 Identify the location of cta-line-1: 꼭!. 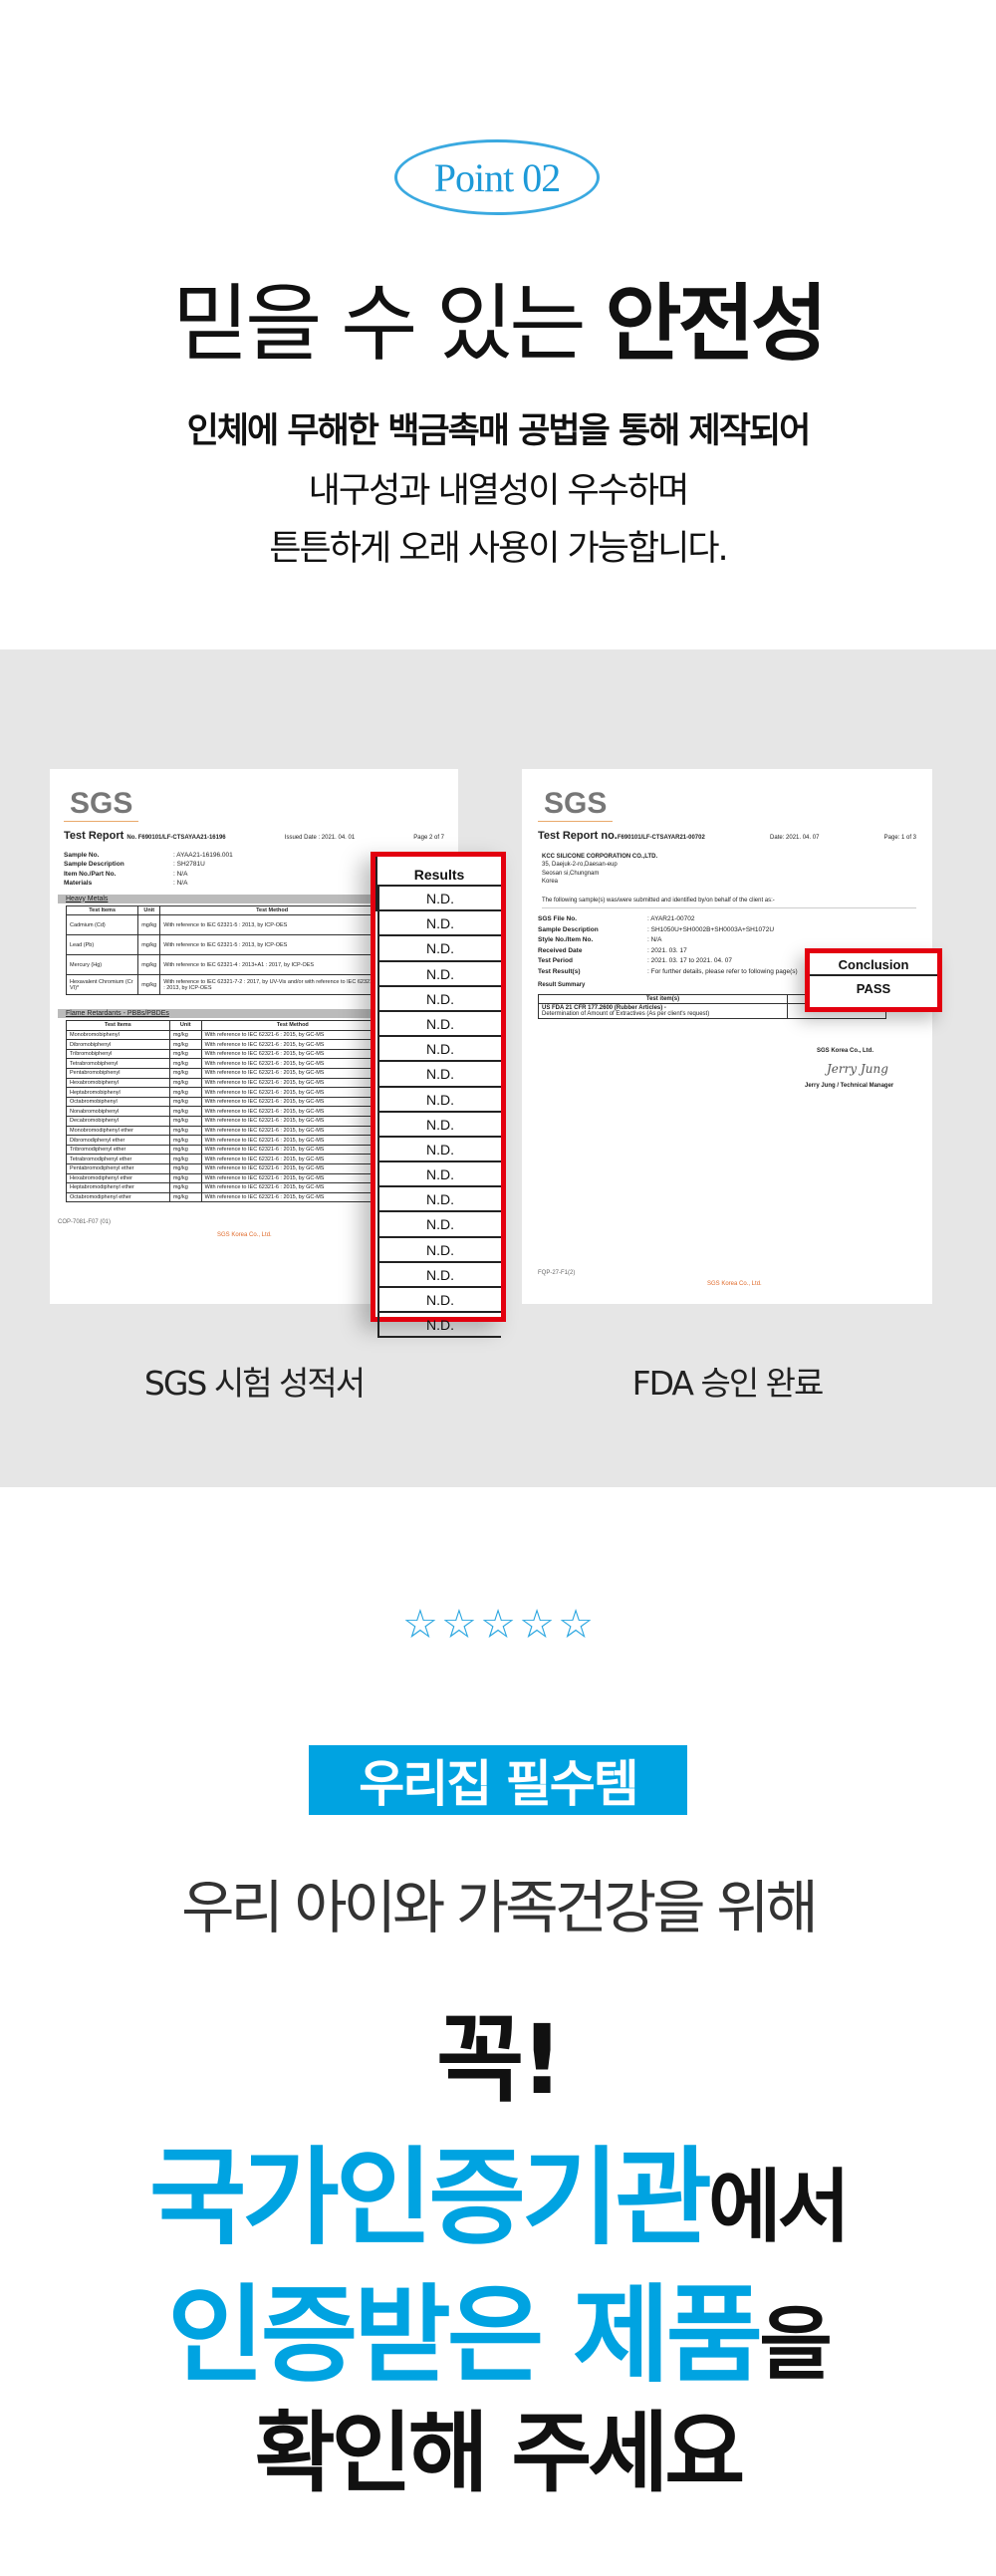
(499, 2060).